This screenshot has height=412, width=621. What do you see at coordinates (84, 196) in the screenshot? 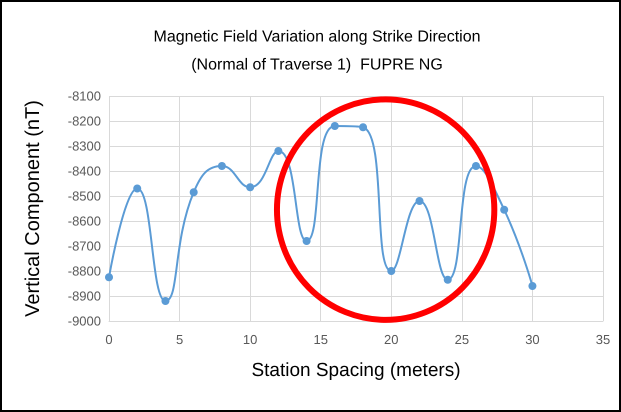
I see `y-tick-label: -8500` at bounding box center [84, 196].